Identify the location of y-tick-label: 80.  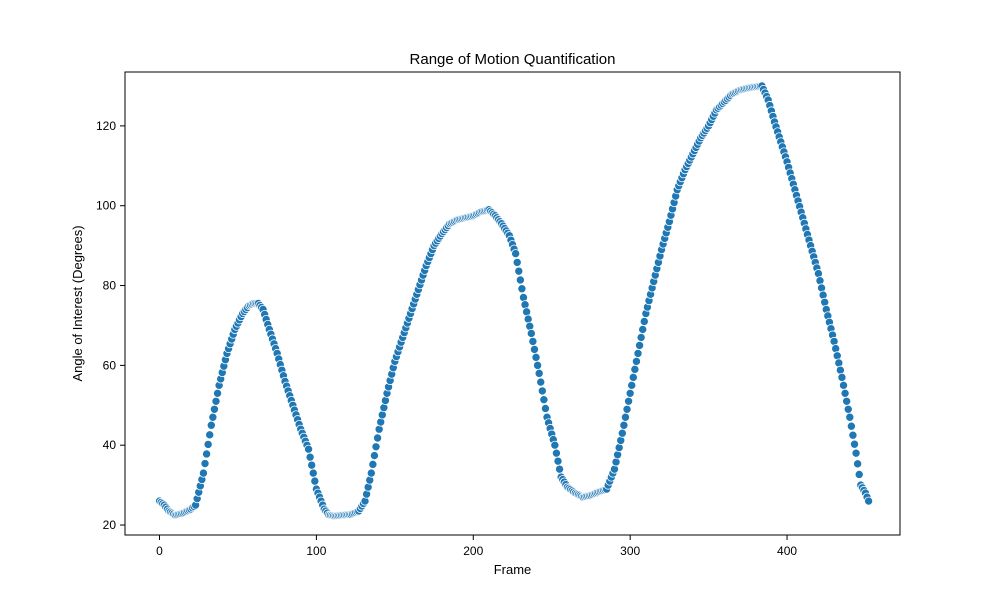
(110, 286).